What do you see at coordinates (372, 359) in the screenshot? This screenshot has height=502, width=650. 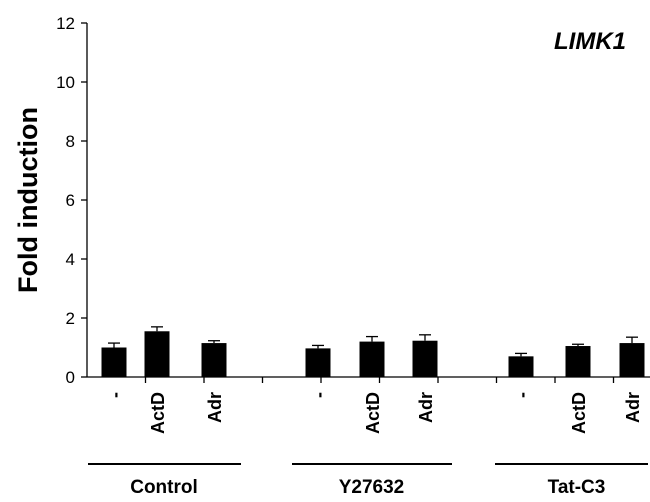 I see `bar-y27632-actd` at bounding box center [372, 359].